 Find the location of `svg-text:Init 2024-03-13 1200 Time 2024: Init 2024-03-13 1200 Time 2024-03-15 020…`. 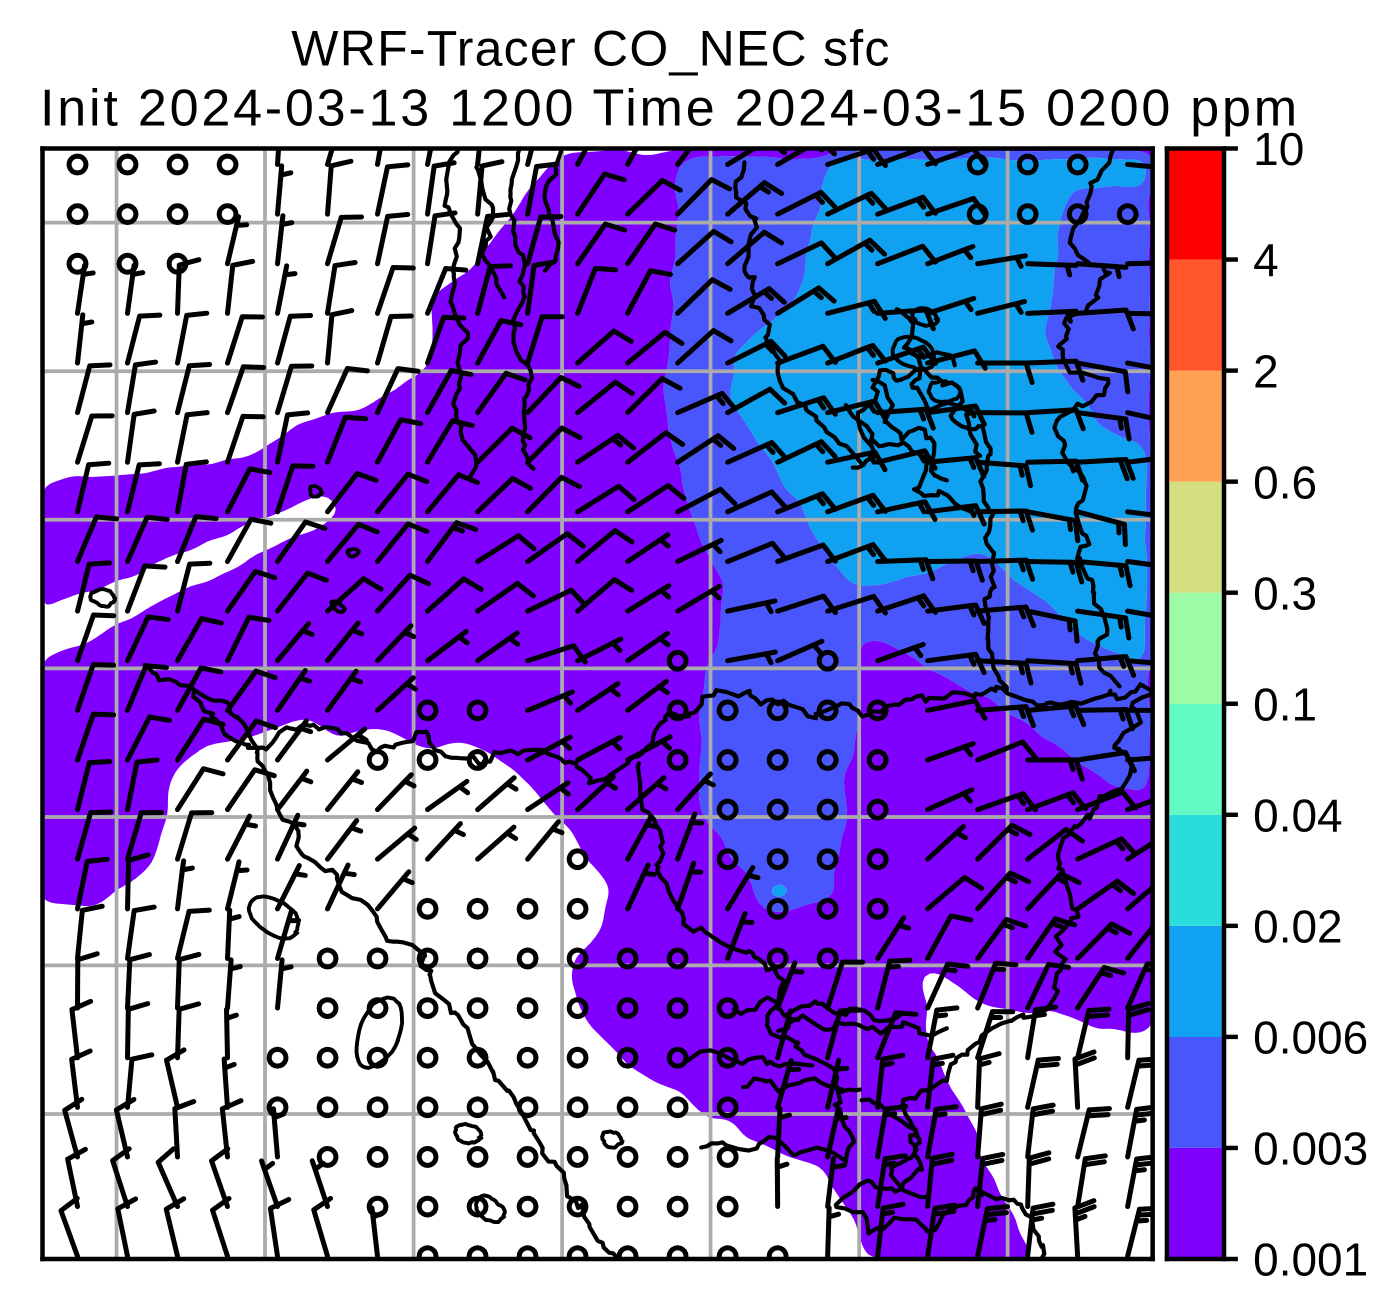

svg-text:Init 2024-03-13 1200 Time 2024: Init 2024-03-13 1200 Time 2024-03-15 020… is located at coordinates (670, 109).